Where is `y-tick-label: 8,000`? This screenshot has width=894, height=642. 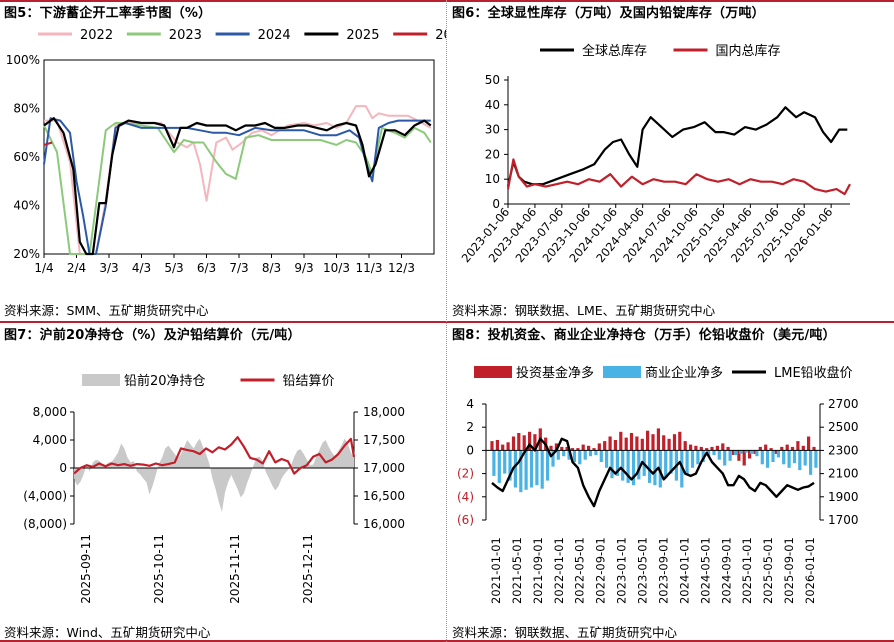
y-tick-label: 8,000 is located at coordinates (50, 412).